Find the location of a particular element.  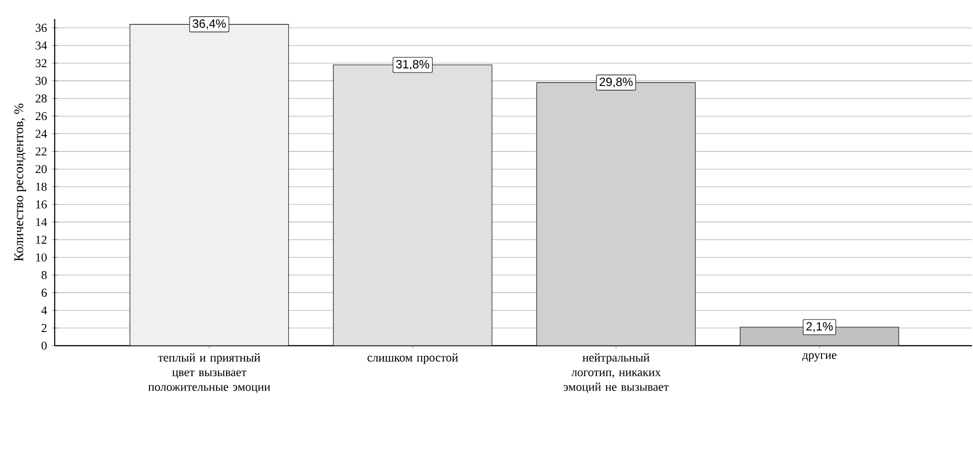

data-label: 31,8% is located at coordinates (413, 65).